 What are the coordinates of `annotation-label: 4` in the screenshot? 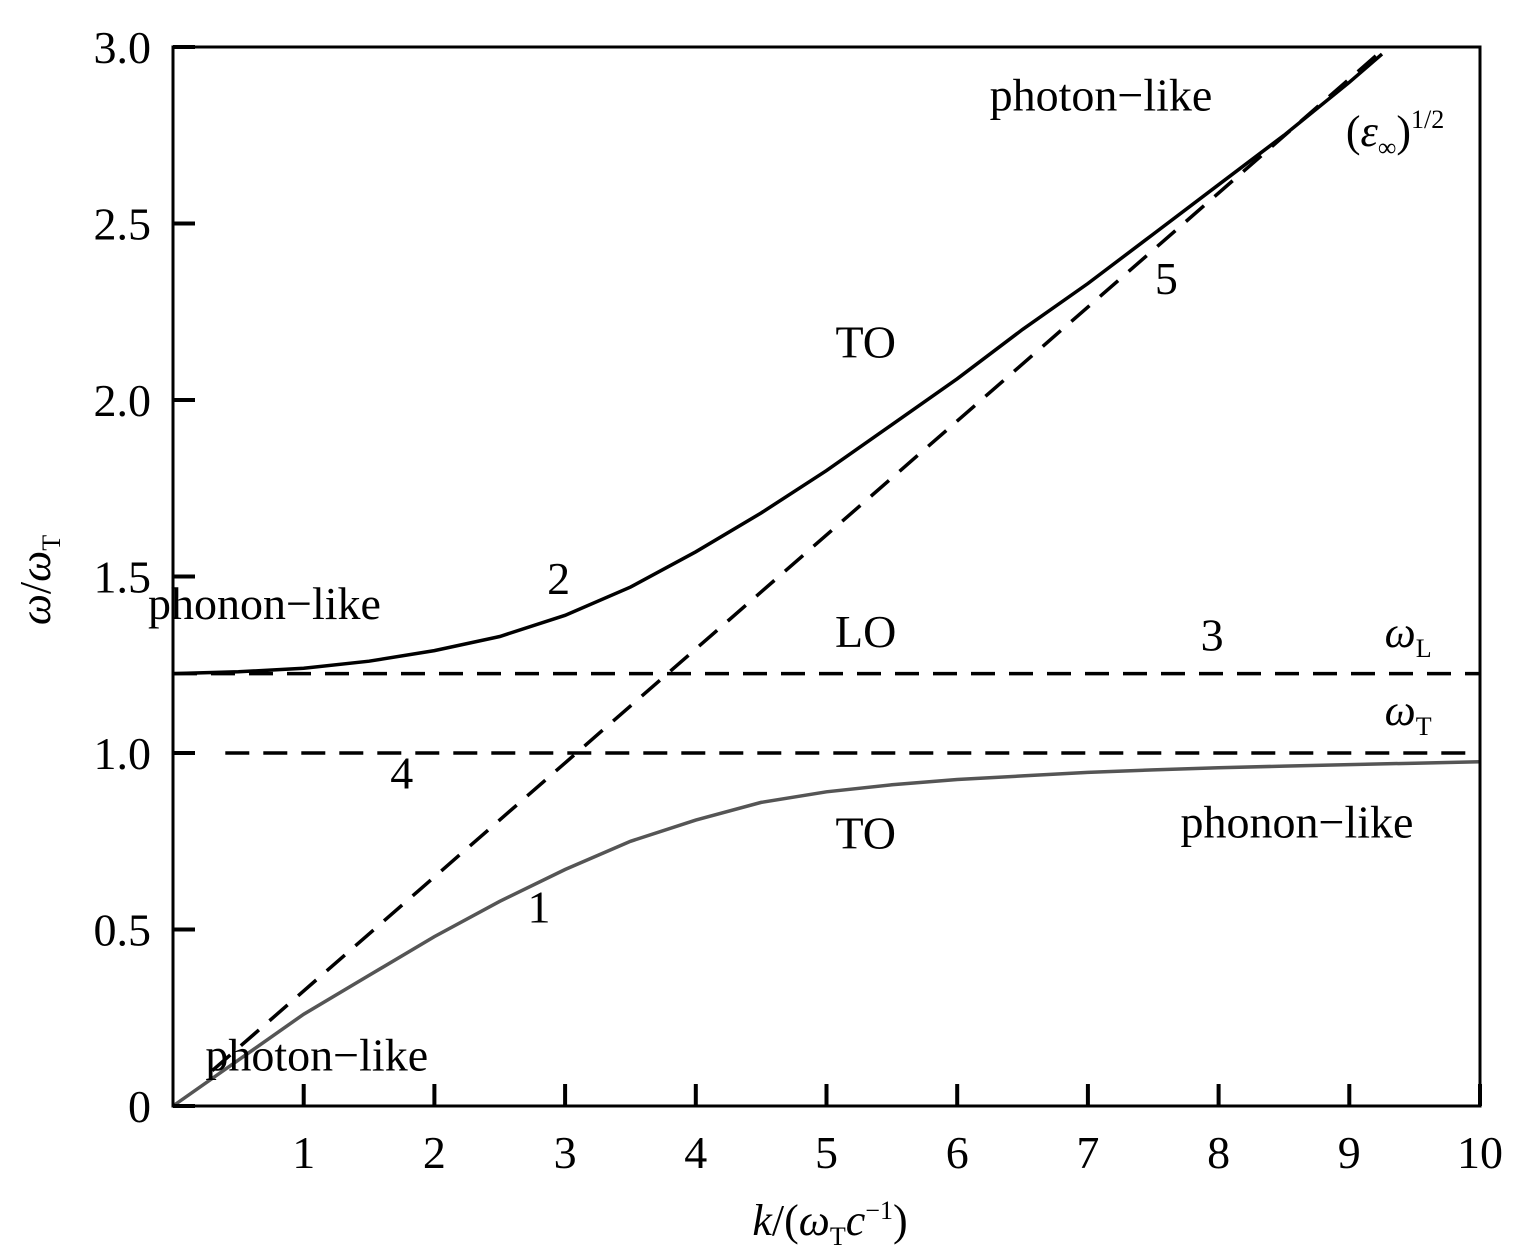 It's located at (401, 772).